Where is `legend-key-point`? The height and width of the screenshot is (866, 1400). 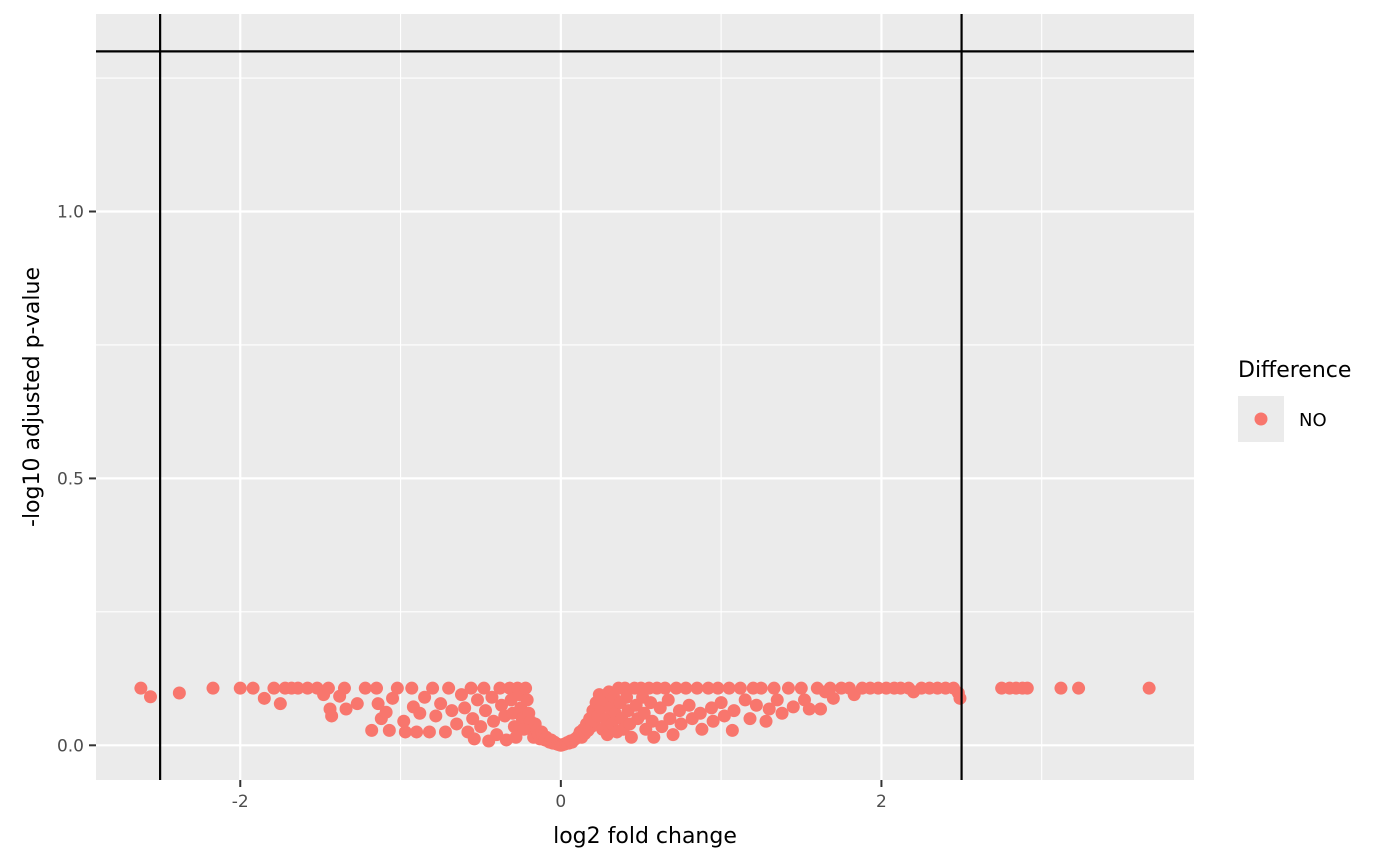
legend-key-point is located at coordinates (1261, 419).